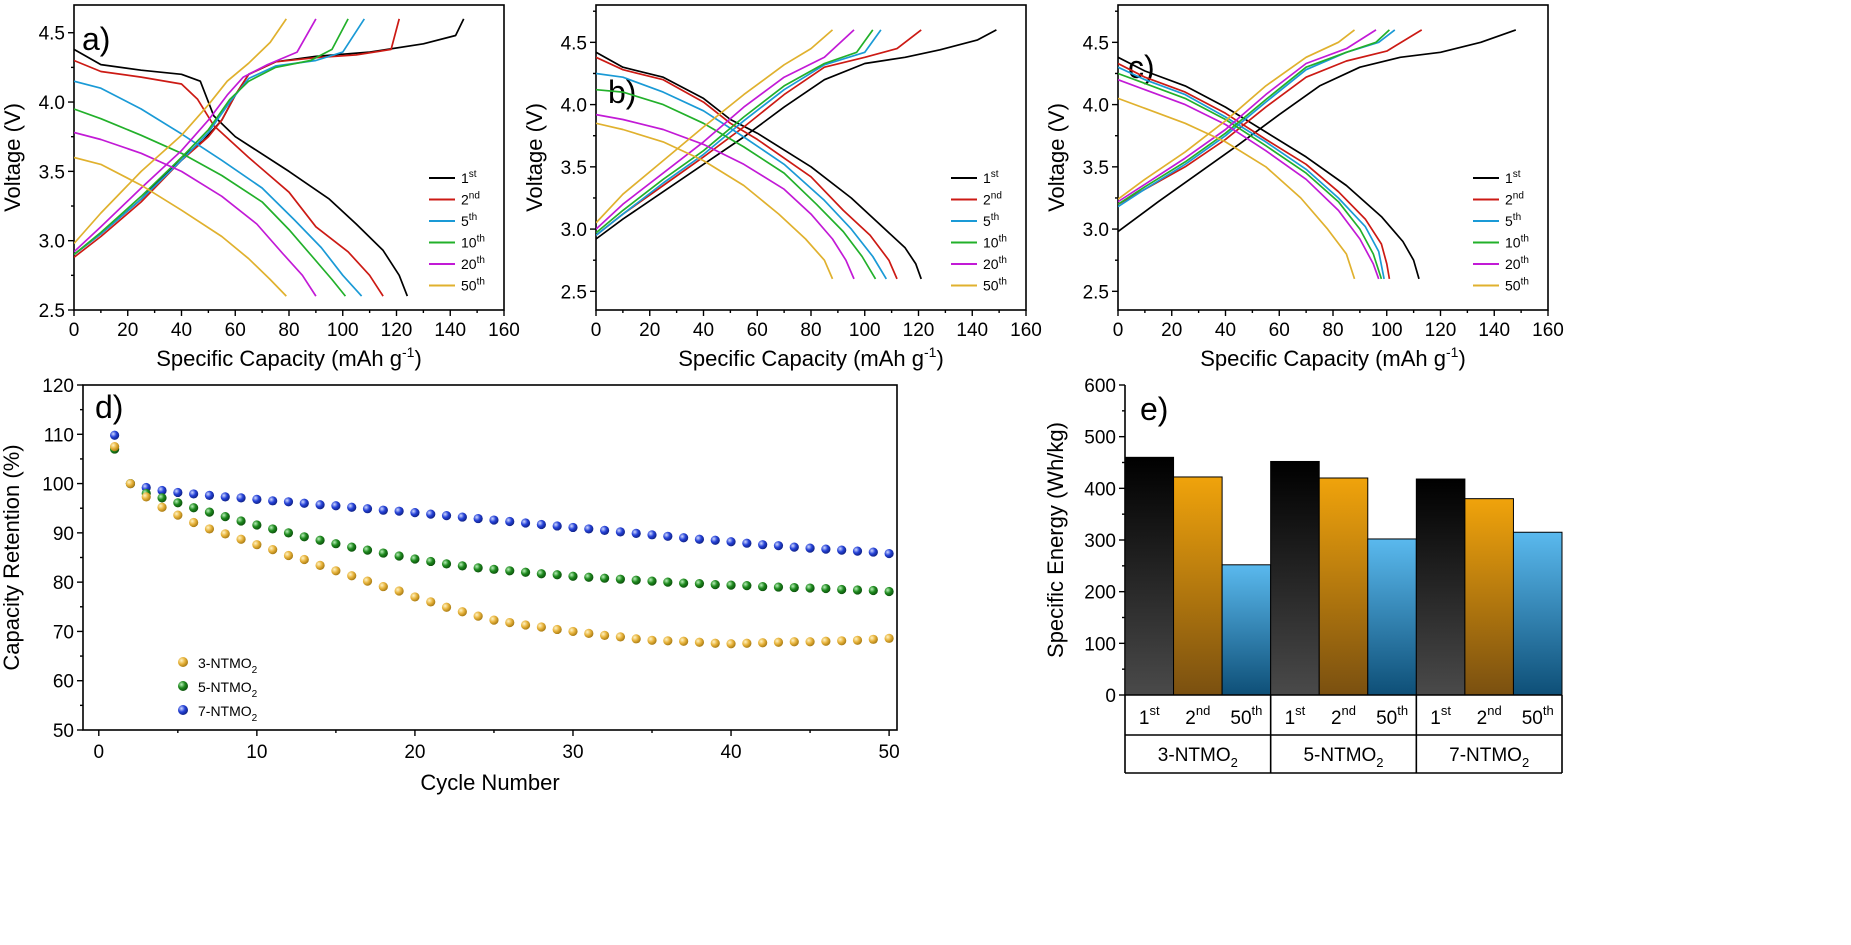  I want to click on legend-label: 1st, so click(469, 177).